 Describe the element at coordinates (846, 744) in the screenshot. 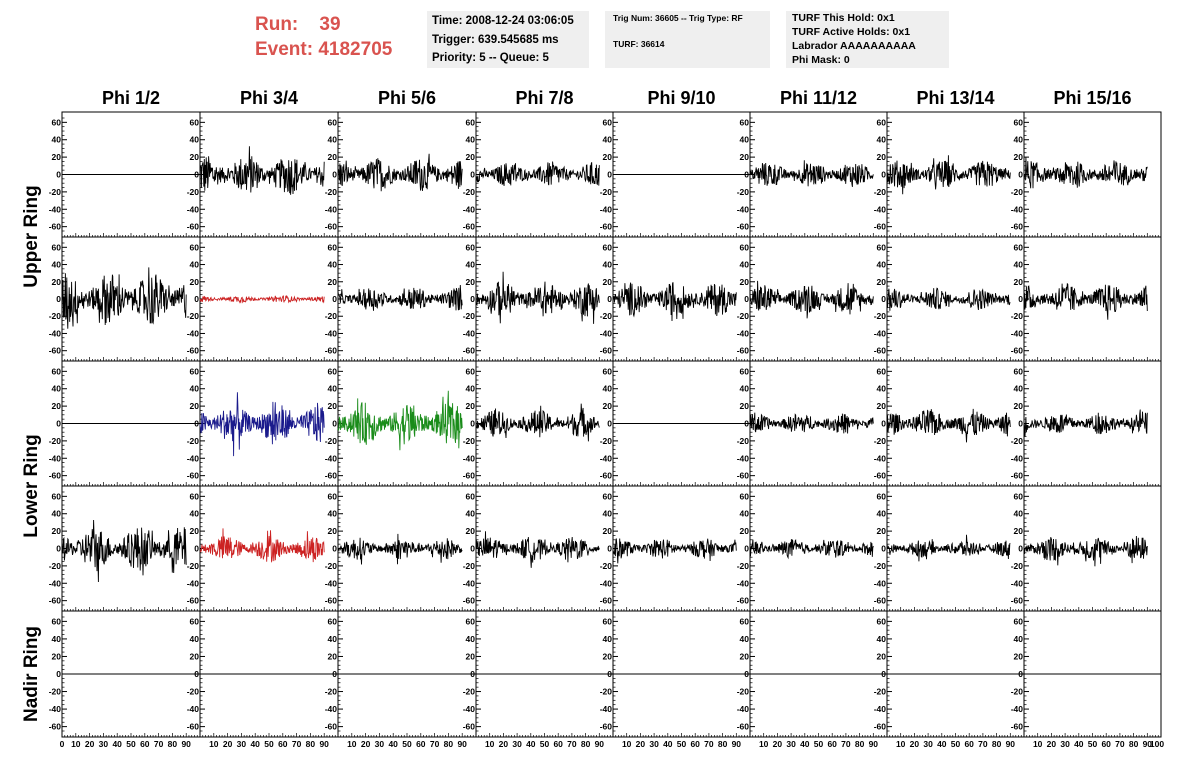

I see `x-tick-label: 70` at that location.